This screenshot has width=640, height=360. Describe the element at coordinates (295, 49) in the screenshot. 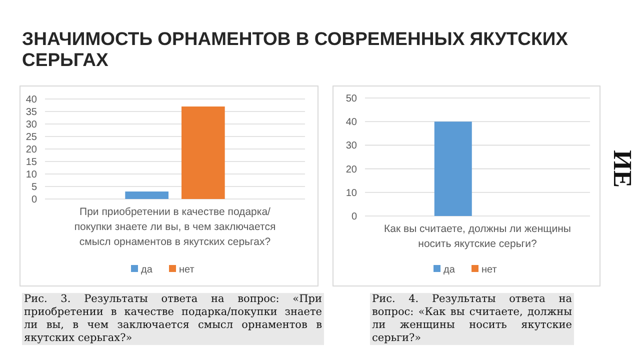

I see `chart-title: ЗНАЧИМОСТЬ ОРНАМЕНТОВ В СОВРЕМЕННЫХ ЯКУТСКИХ СЕРЬГАХ` at that location.